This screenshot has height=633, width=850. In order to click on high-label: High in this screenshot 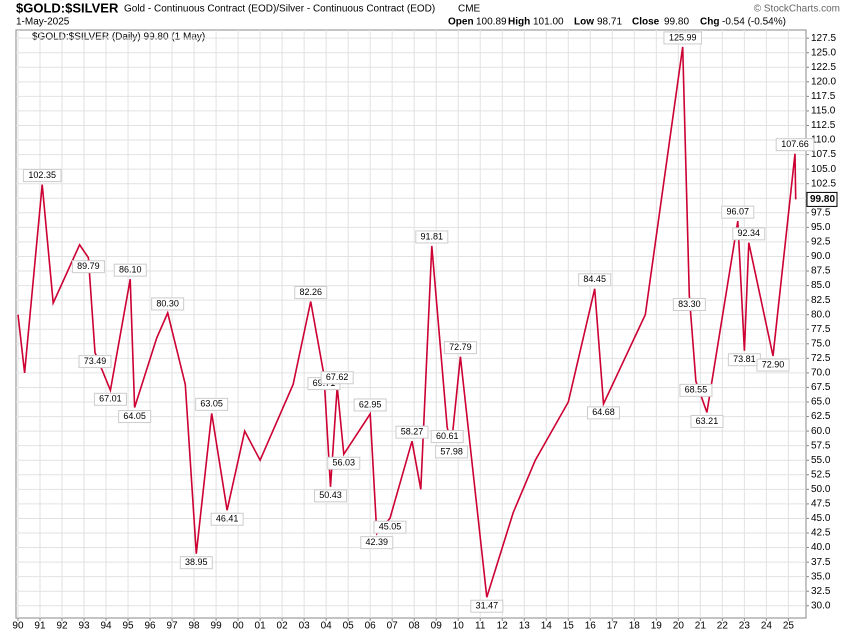, I will do `click(519, 22)`.